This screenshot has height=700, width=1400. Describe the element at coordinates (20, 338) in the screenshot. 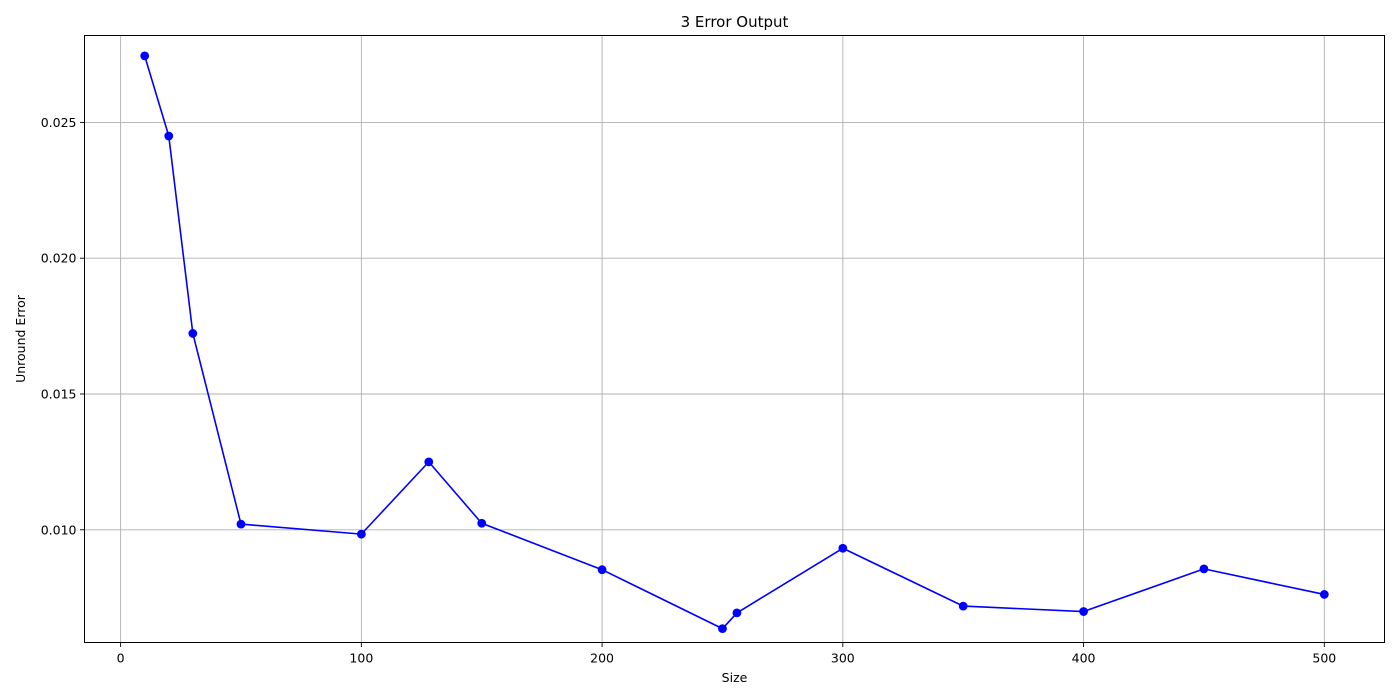

I see `y-axis-title: Unround Error` at that location.